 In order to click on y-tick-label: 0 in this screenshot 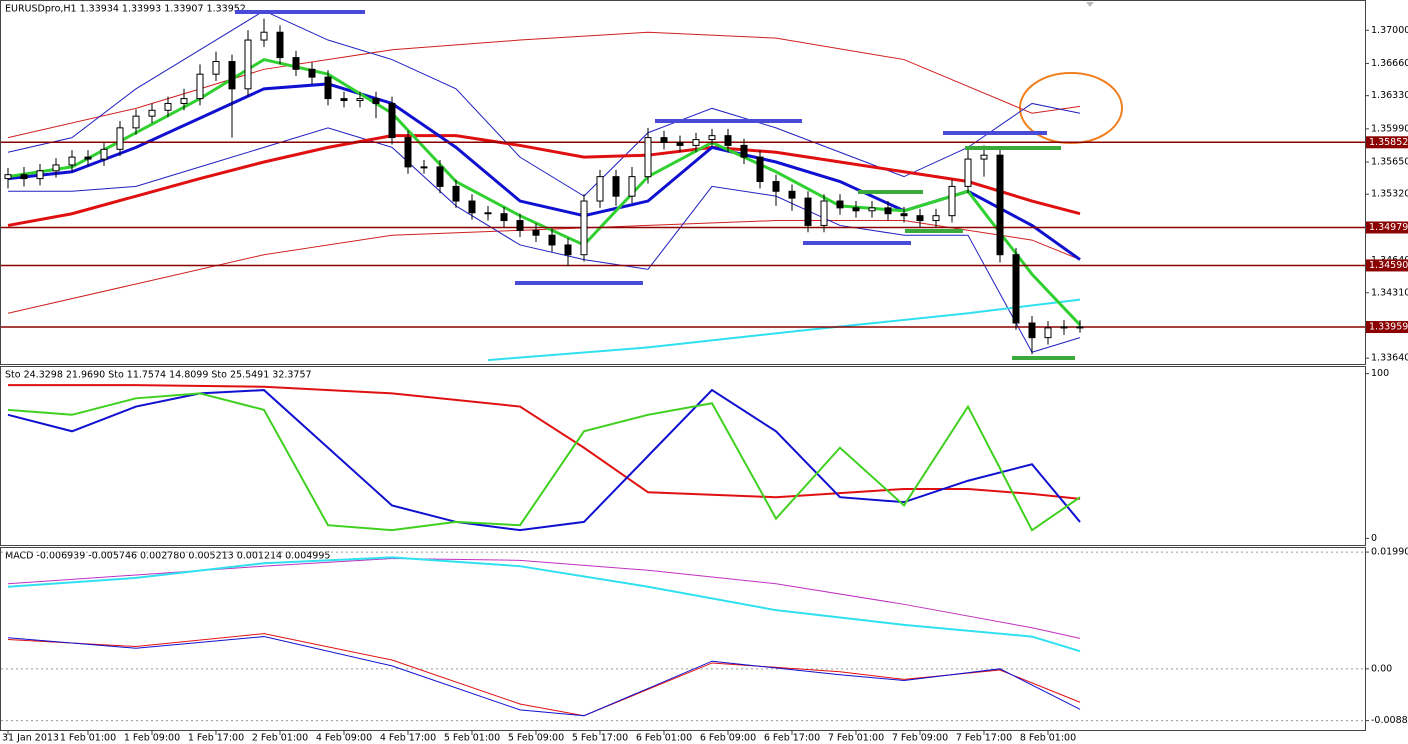, I will do `click(1374, 538)`.